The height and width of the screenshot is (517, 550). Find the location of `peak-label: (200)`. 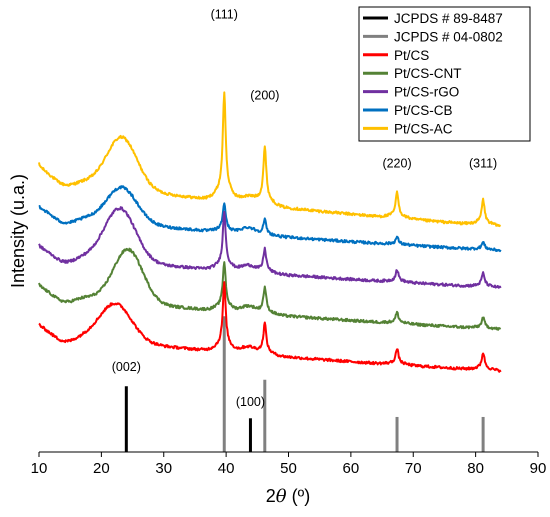

peak-label: (200) is located at coordinates (264, 95).